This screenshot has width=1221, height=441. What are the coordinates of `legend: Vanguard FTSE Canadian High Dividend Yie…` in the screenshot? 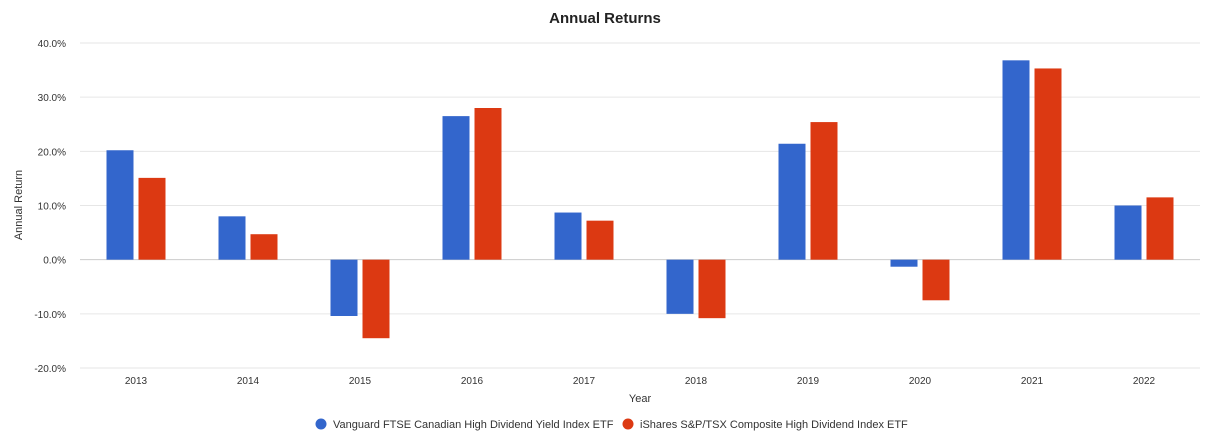 It's located at (612, 425).